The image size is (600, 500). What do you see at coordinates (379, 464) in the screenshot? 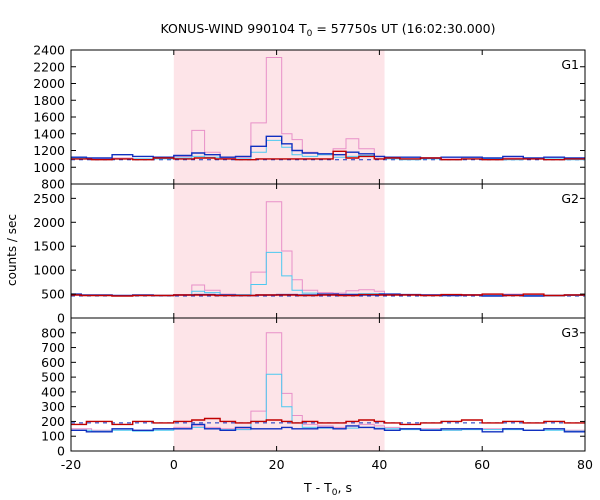
I see `x-tick-label: 40` at bounding box center [379, 464].